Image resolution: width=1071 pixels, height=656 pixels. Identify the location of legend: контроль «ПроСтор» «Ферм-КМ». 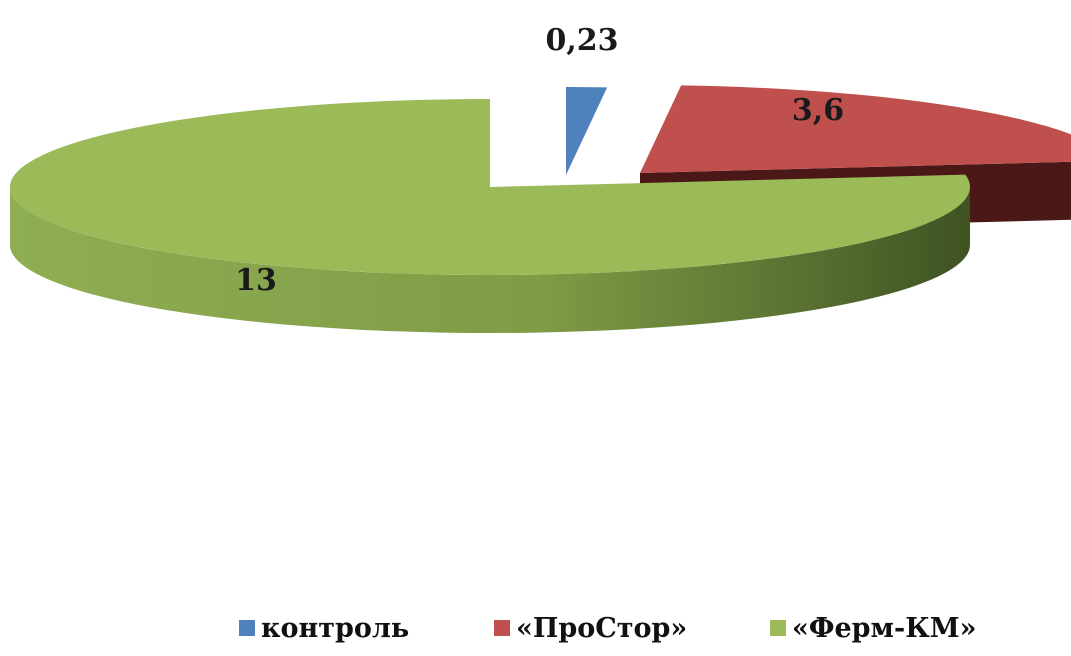
(535, 628).